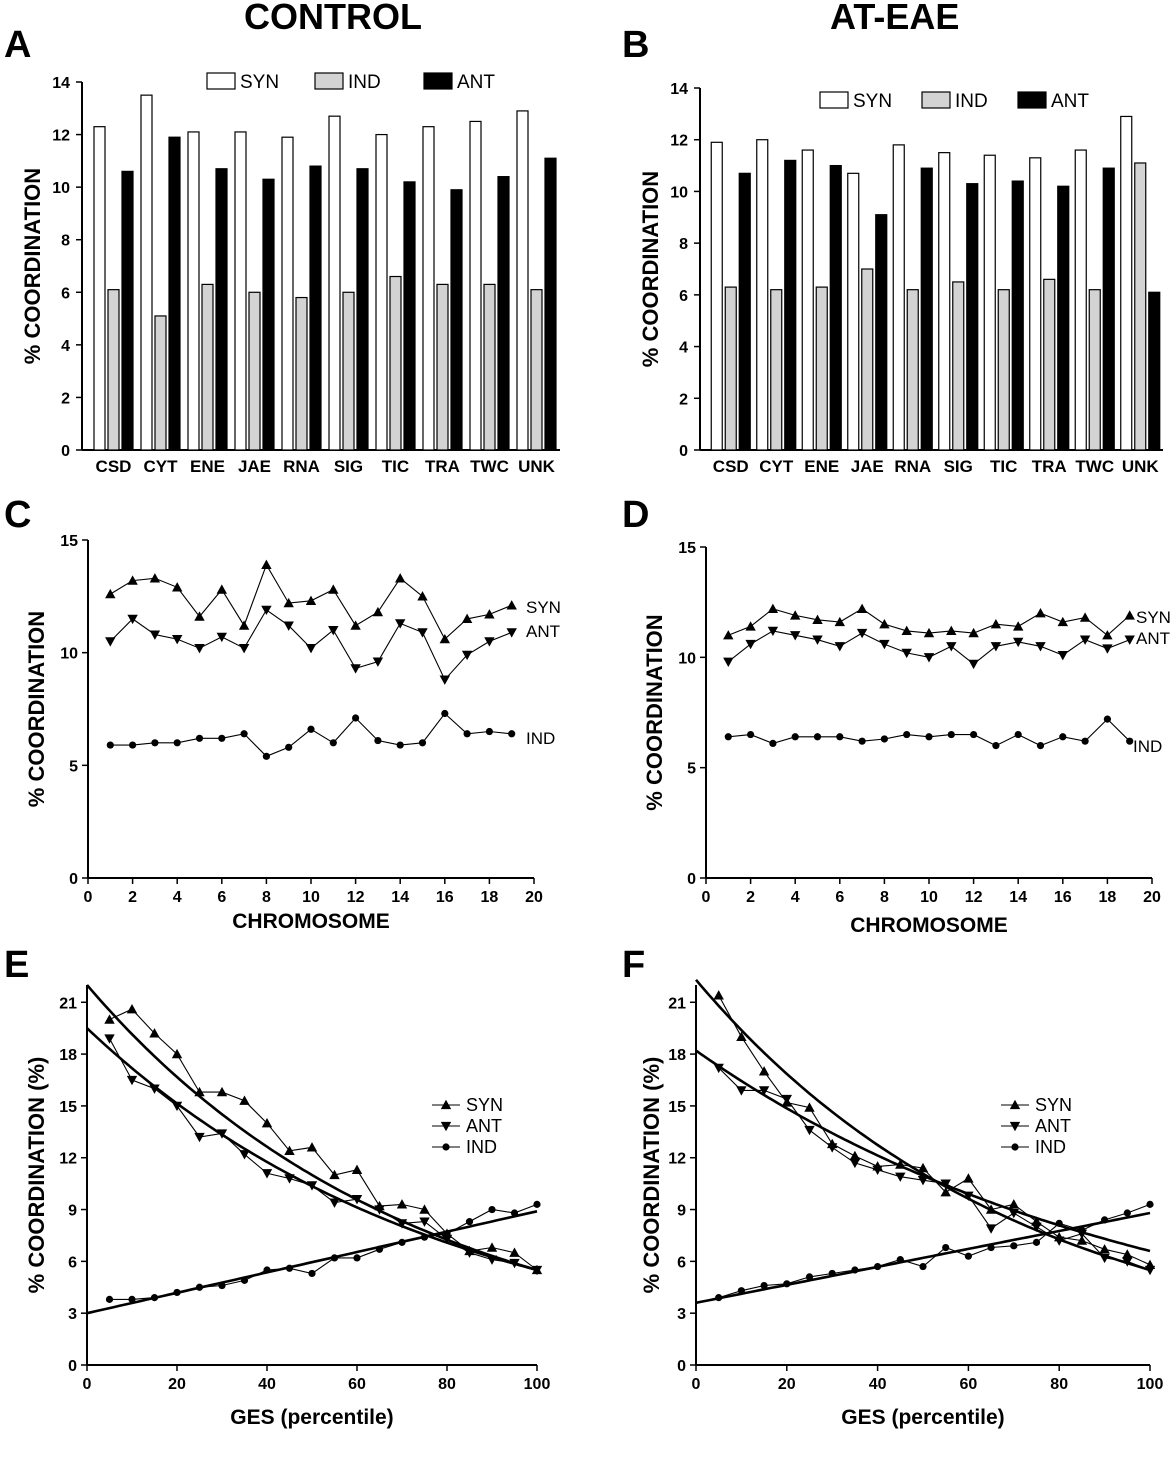  What do you see at coordinates (207, 466) in the screenshot?
I see `x-tick-label: ENE` at bounding box center [207, 466].